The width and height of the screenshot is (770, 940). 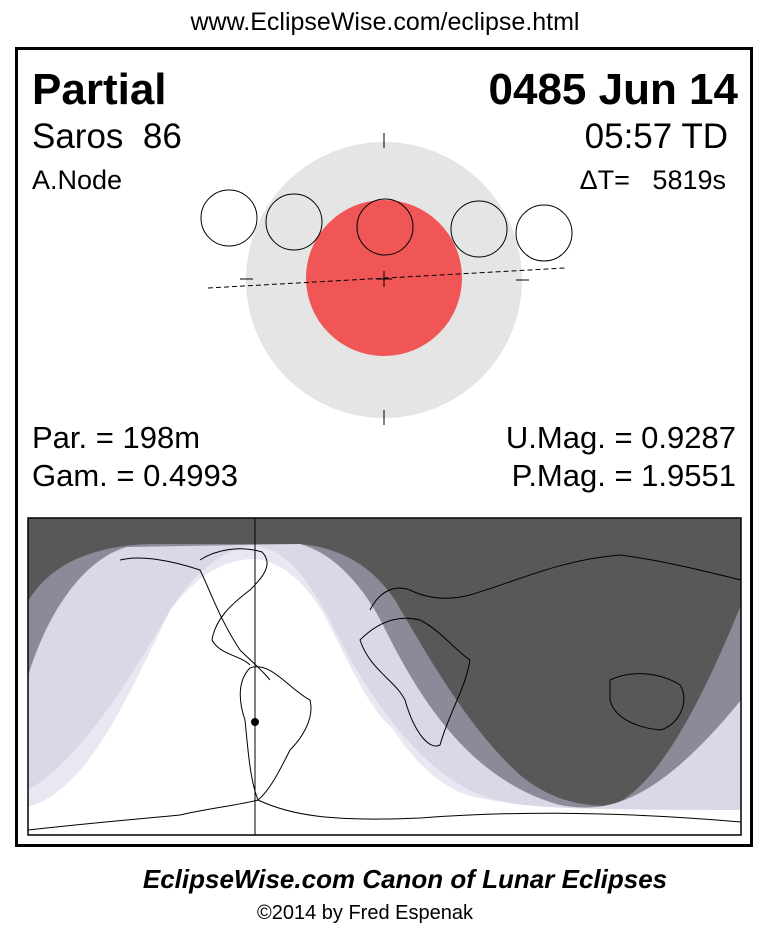 What do you see at coordinates (255, 722) in the screenshot?
I see `greatest-eclipse-point` at bounding box center [255, 722].